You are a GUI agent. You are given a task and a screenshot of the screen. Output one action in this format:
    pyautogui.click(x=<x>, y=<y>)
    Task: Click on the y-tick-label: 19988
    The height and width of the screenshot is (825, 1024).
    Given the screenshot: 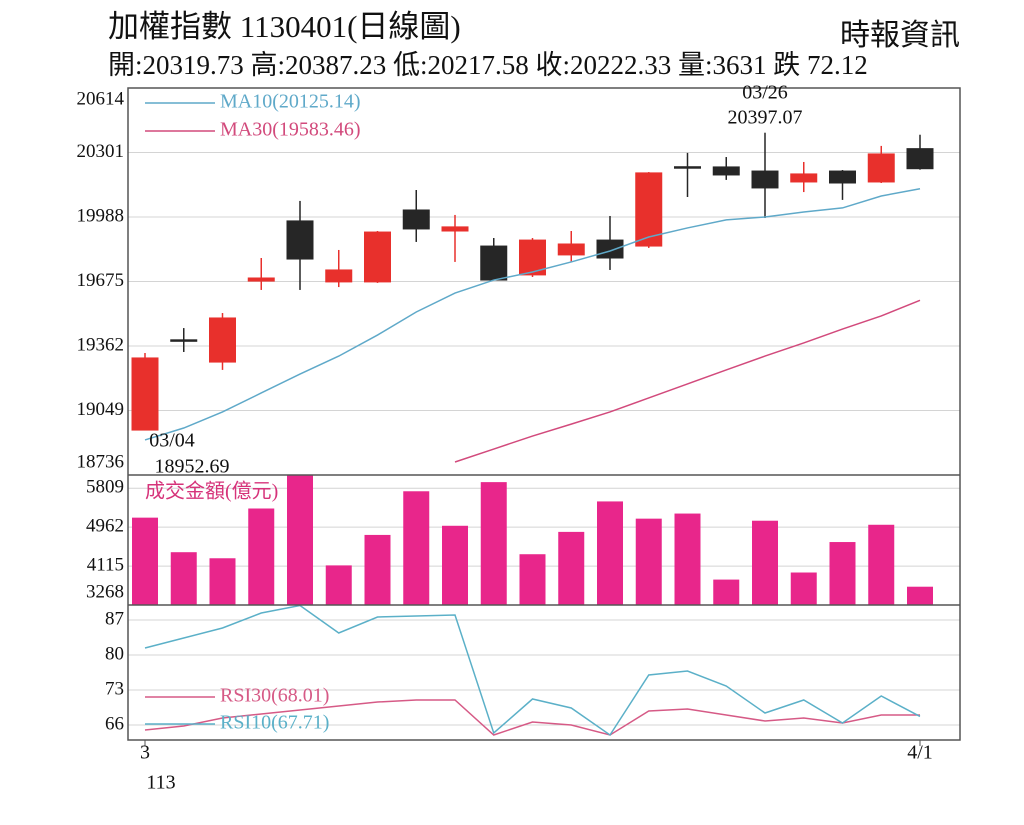 What is the action you would take?
    pyautogui.click(x=101, y=215)
    